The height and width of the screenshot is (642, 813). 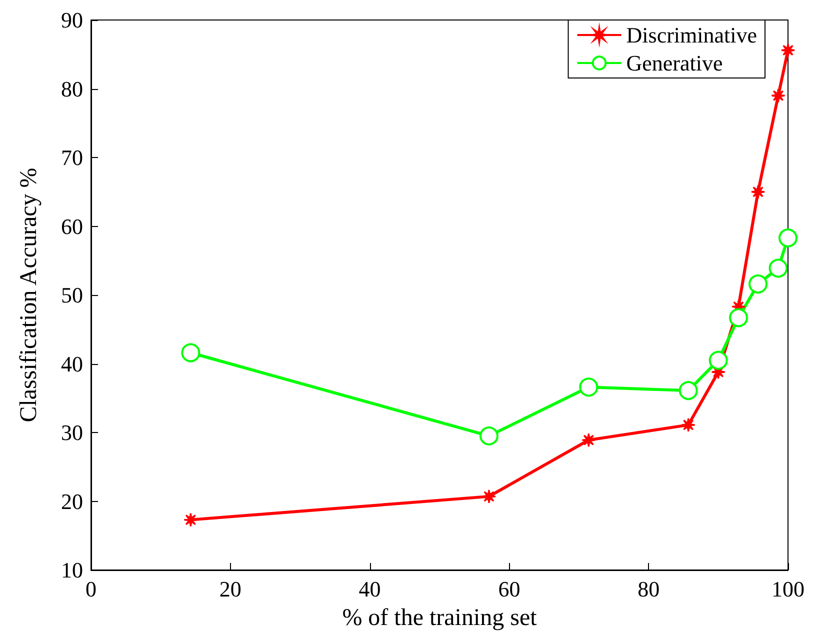 I want to click on y-tick-label: 60, so click(x=72, y=226).